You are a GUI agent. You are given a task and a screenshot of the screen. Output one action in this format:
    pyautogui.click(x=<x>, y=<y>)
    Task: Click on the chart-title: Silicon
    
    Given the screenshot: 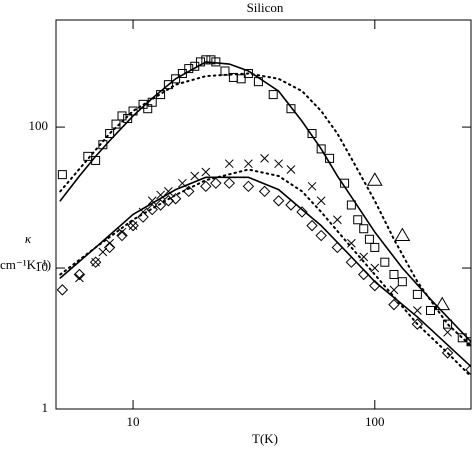 What is the action you would take?
    pyautogui.click(x=265, y=7)
    